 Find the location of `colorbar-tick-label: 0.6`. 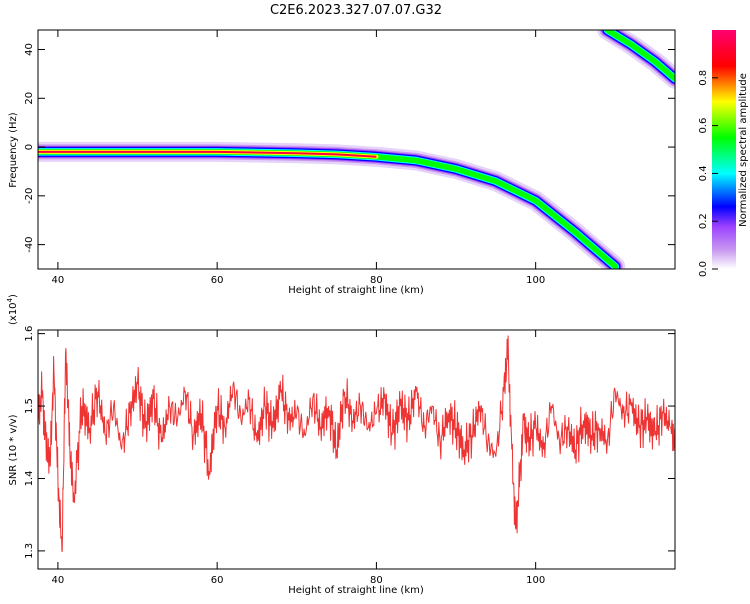

colorbar-tick-label: 0.6 is located at coordinates (703, 126).